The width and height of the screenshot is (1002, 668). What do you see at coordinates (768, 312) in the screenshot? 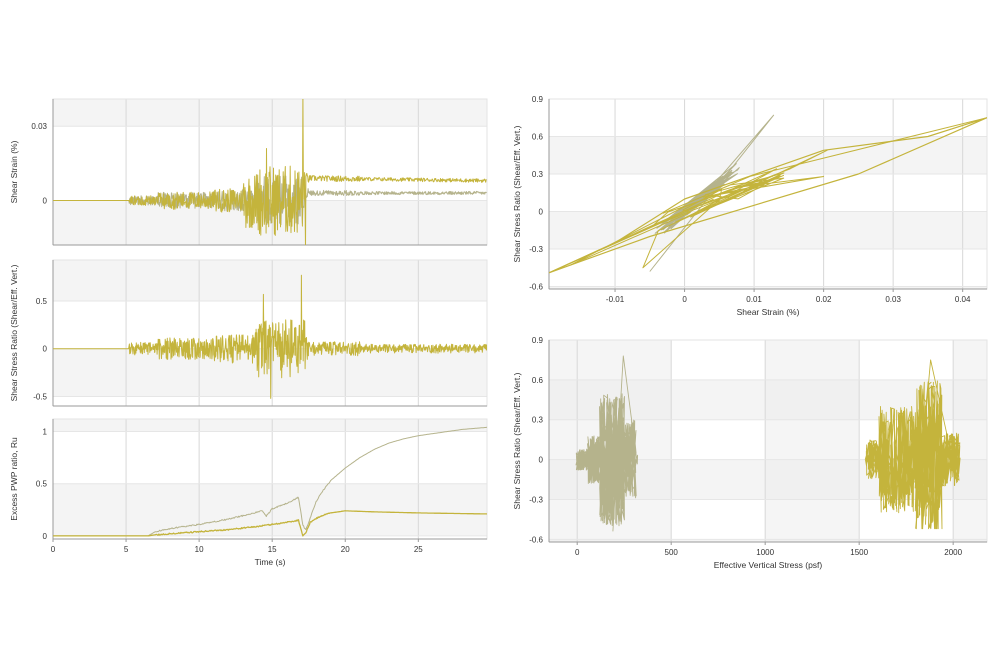
I see `x-axis-title: Shear Strain (%)` at bounding box center [768, 312].